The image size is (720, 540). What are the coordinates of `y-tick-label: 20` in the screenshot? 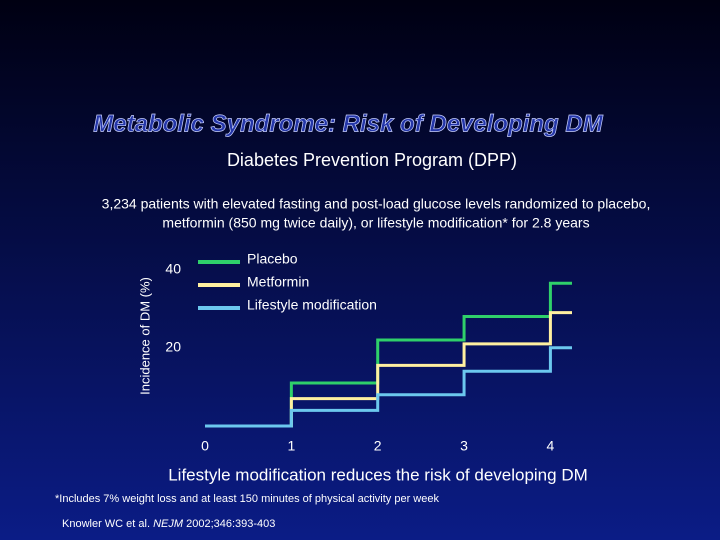 It's located at (173, 346).